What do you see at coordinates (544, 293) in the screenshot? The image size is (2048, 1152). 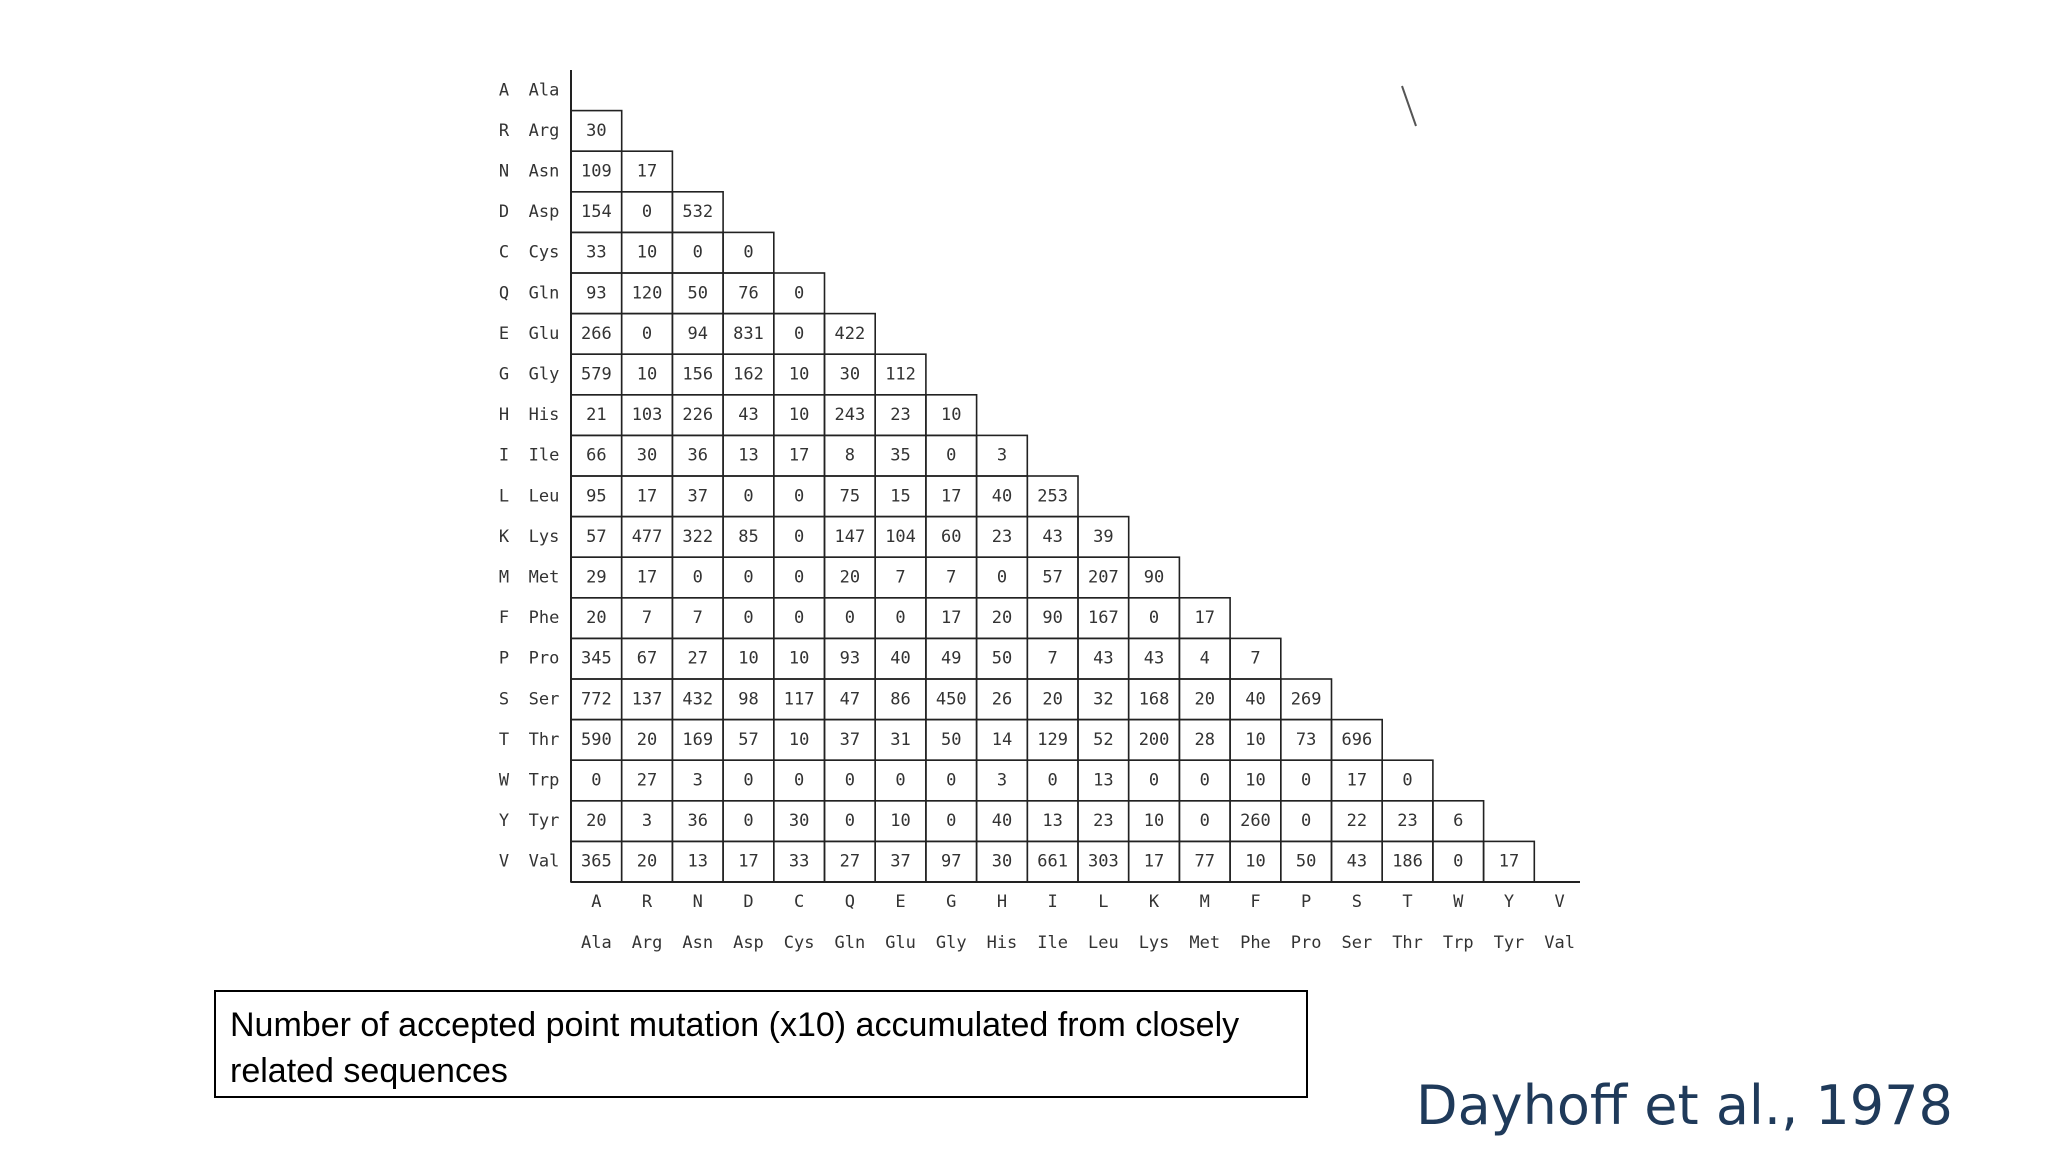 I see `row-name: Gln` at bounding box center [544, 293].